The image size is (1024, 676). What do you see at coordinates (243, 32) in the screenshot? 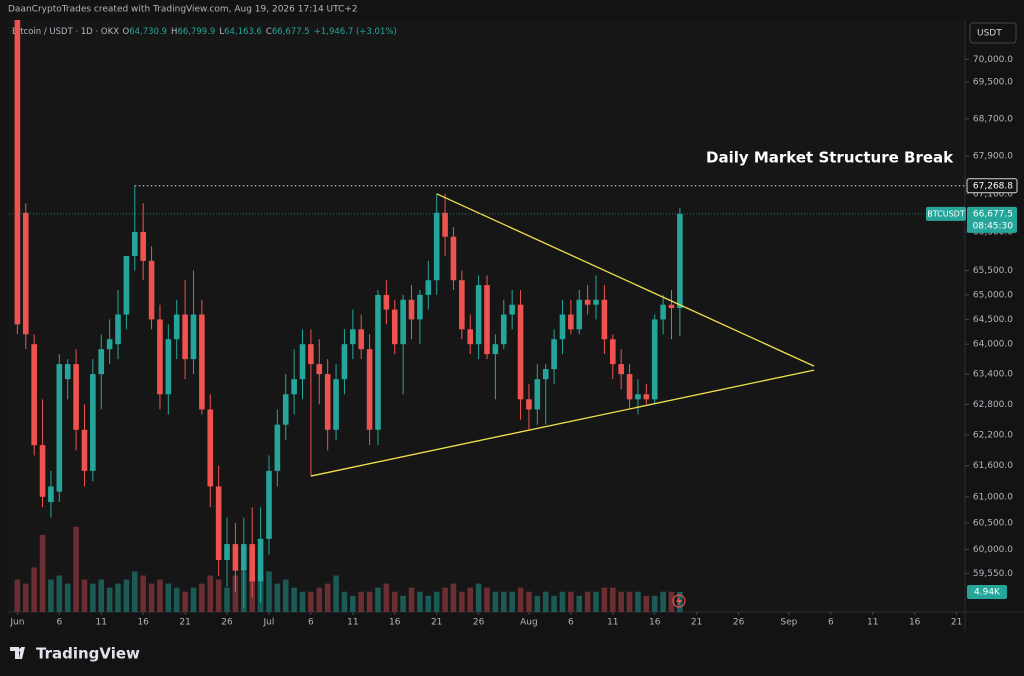
I see `legend-value: 64,163.6` at bounding box center [243, 32].